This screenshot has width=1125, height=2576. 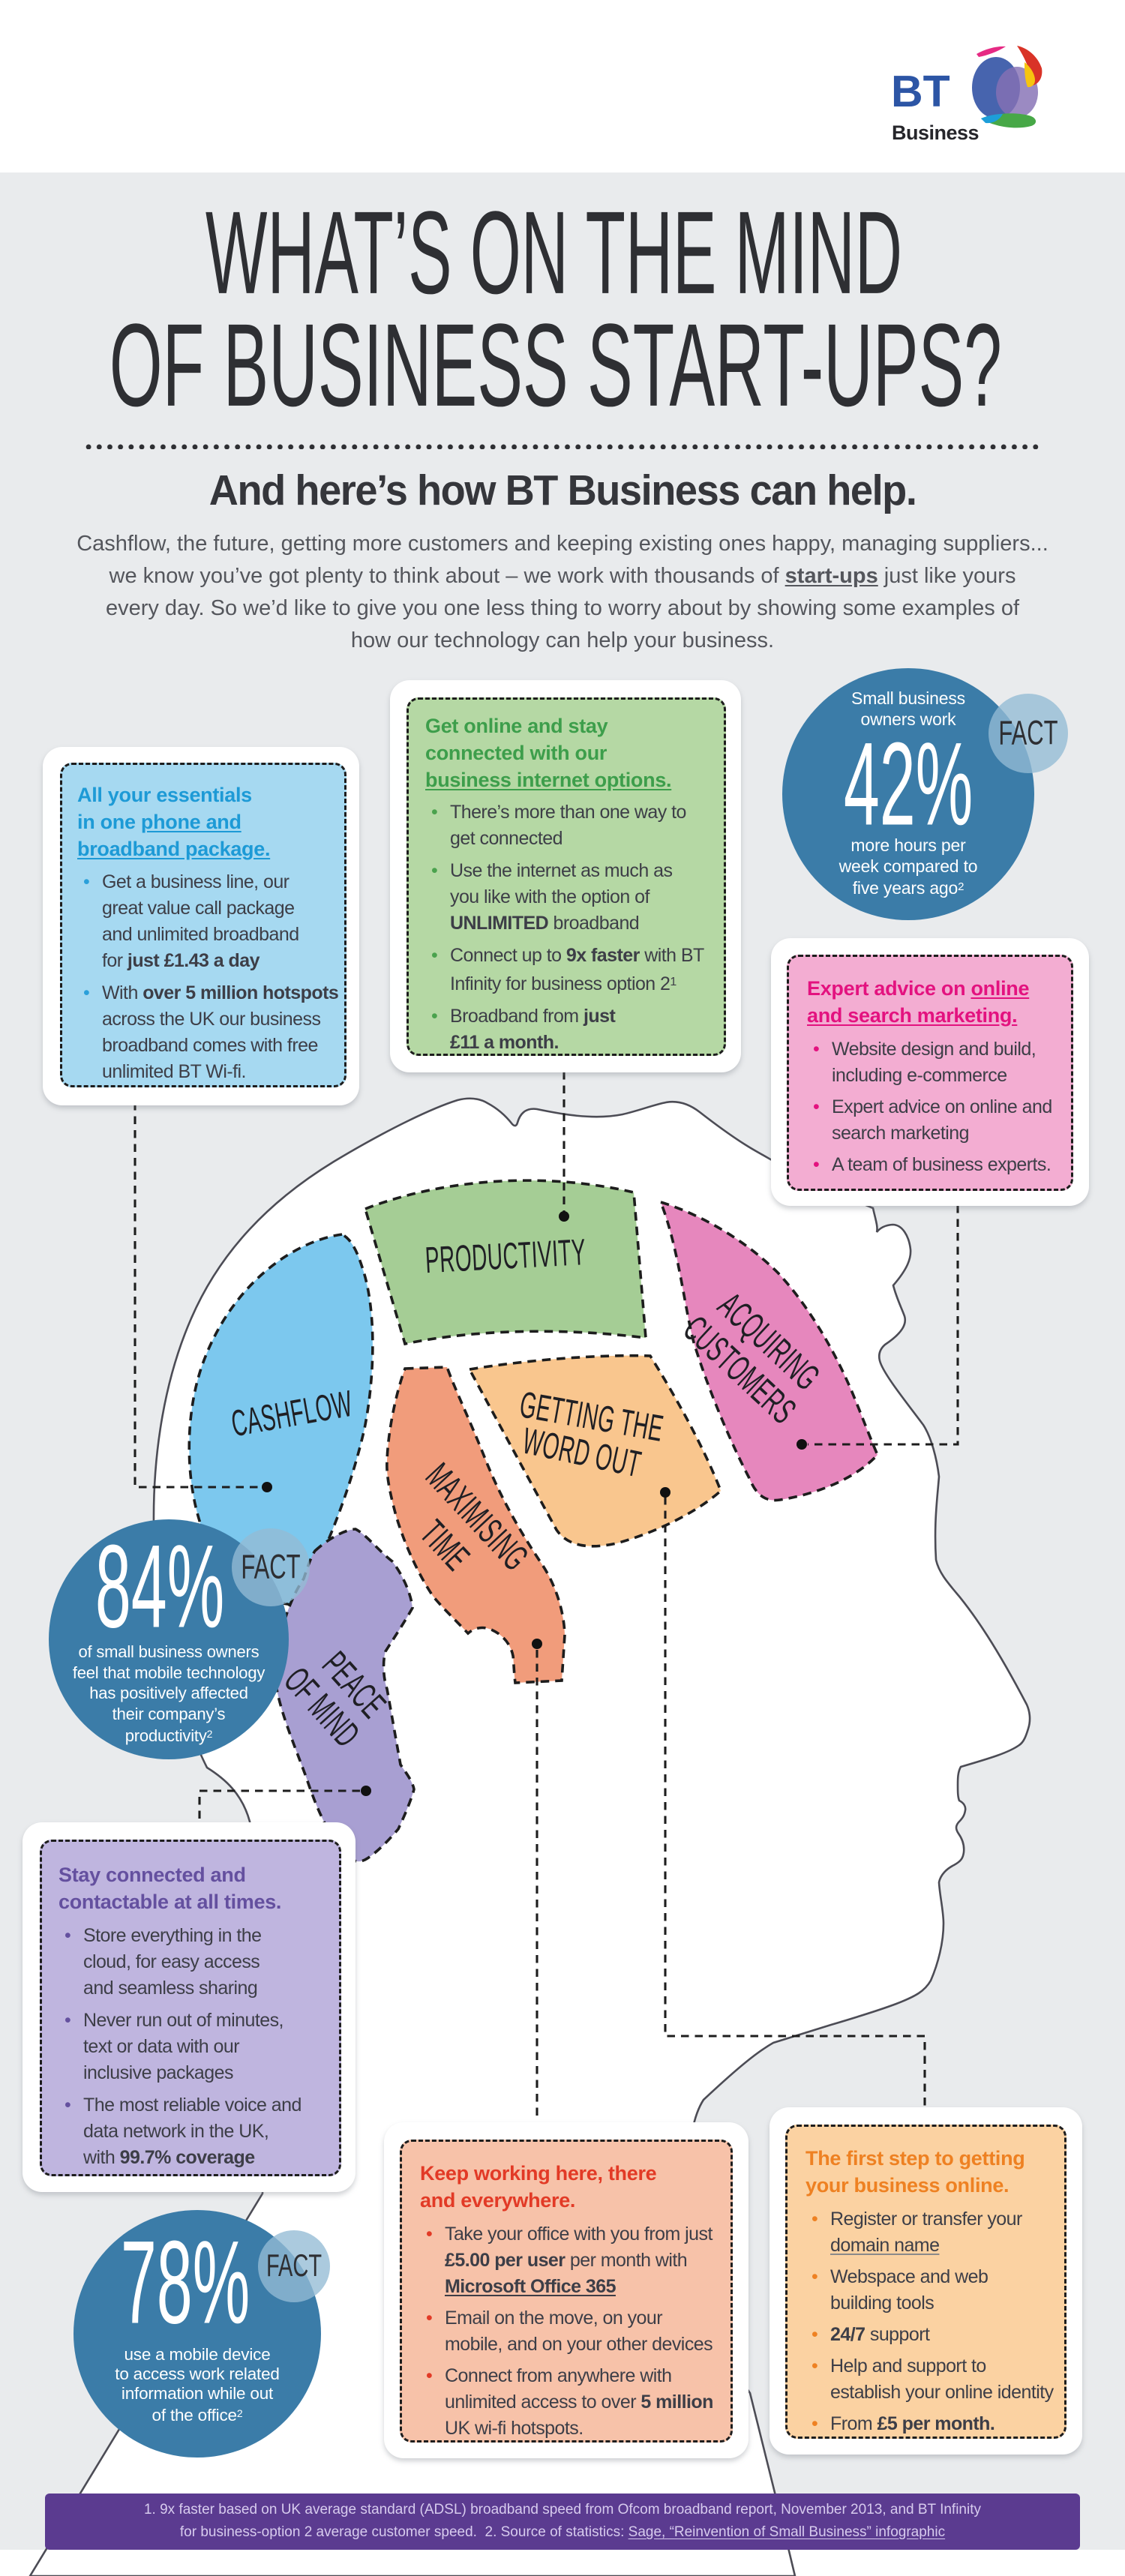 I want to click on svg-text: BT, so click(x=920, y=92).